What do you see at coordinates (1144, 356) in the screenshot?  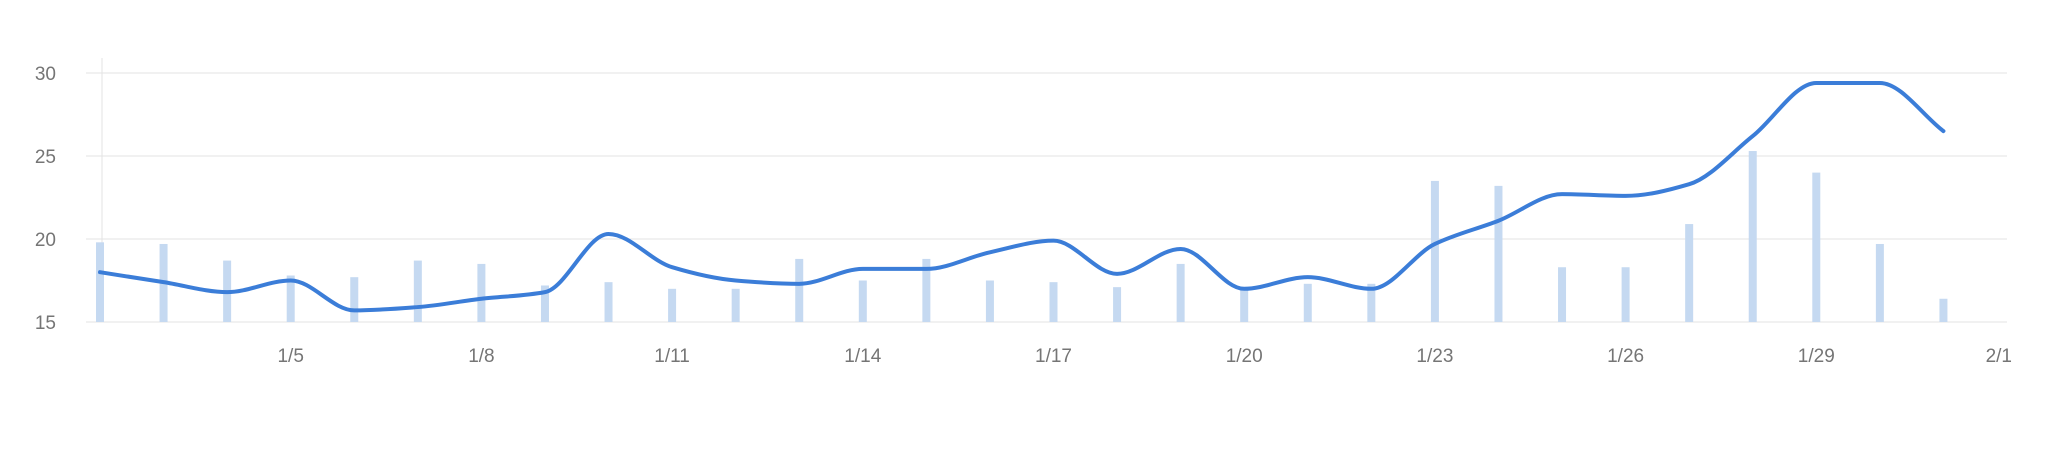 I see `x-axis-ticks: 1/5 1/8 1/11 1/14 1/17 1/20 1/23 1/26 1/29 2/1` at bounding box center [1144, 356].